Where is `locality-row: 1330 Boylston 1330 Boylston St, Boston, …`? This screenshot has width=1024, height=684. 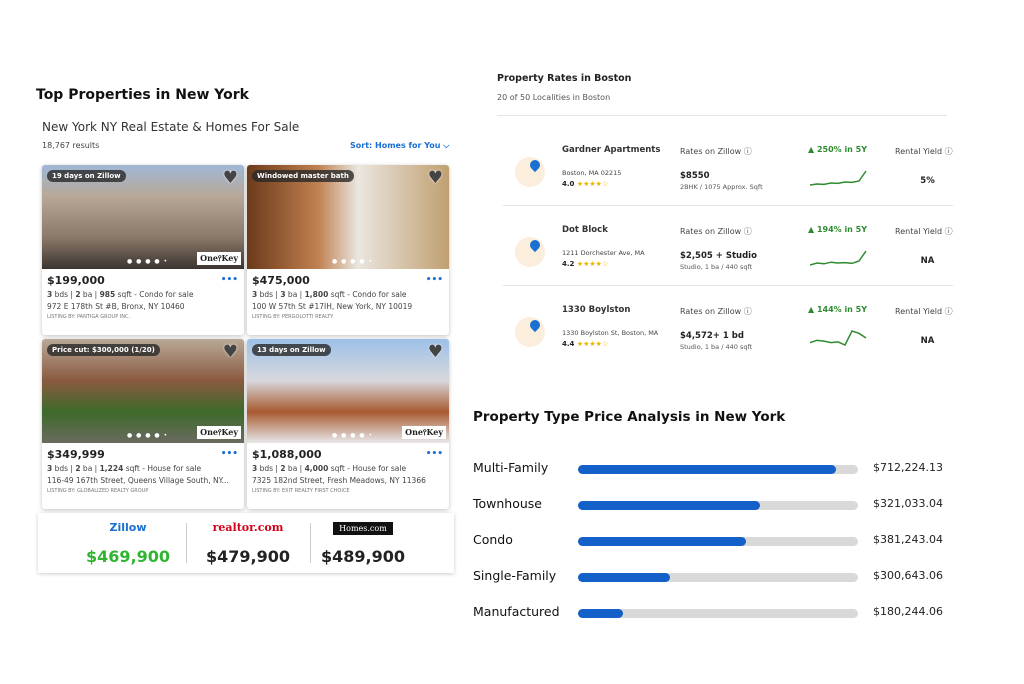
locality-row: 1330 Boylston 1330 Boylston St, Boston, … is located at coordinates (740, 340).